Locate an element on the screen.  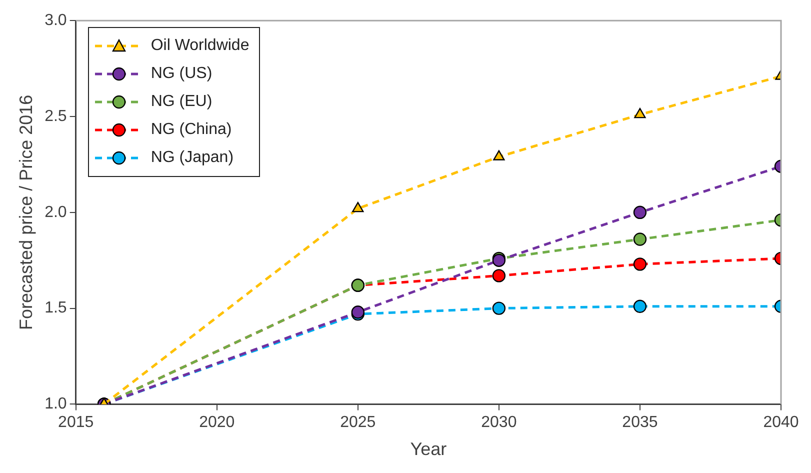
x-tick-label: 2030 is located at coordinates (499, 423).